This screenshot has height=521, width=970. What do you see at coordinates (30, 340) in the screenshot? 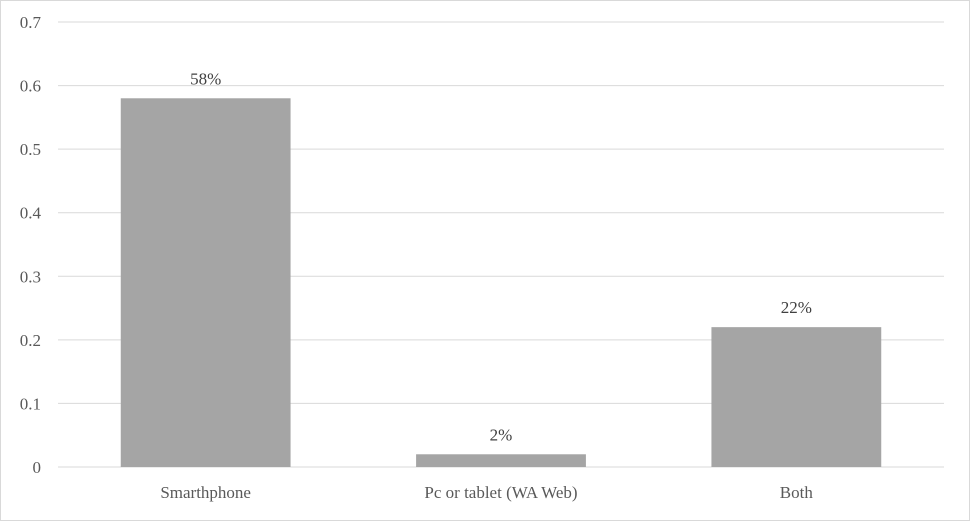
I see `y-tick-label: 0.2` at bounding box center [30, 340].